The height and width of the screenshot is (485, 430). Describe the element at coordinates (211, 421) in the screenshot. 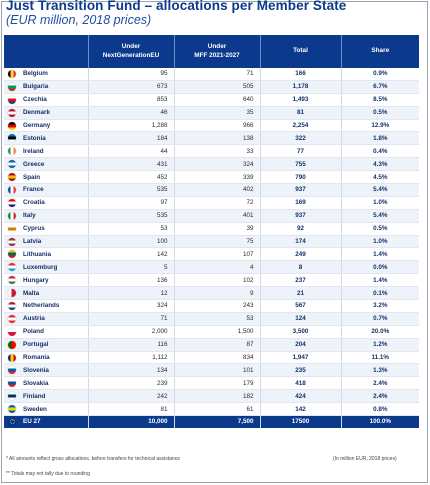

I see `total-row: EU 27 10,000 7,500 17500 100.0%` at that location.